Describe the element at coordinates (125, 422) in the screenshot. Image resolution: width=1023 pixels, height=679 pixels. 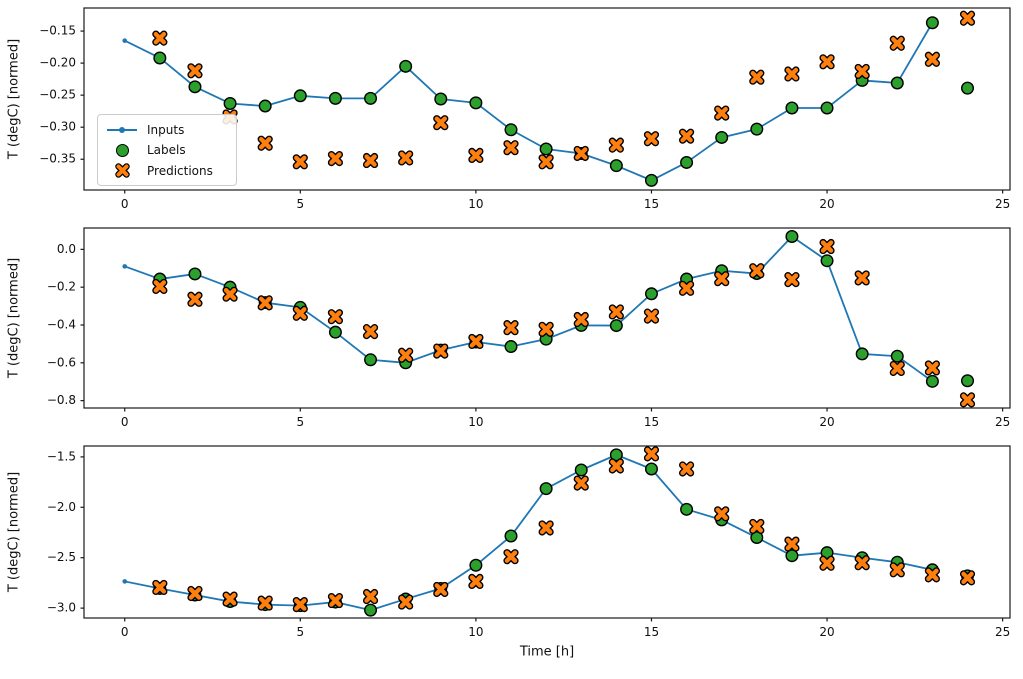
I see `x-tick-label: 0` at that location.